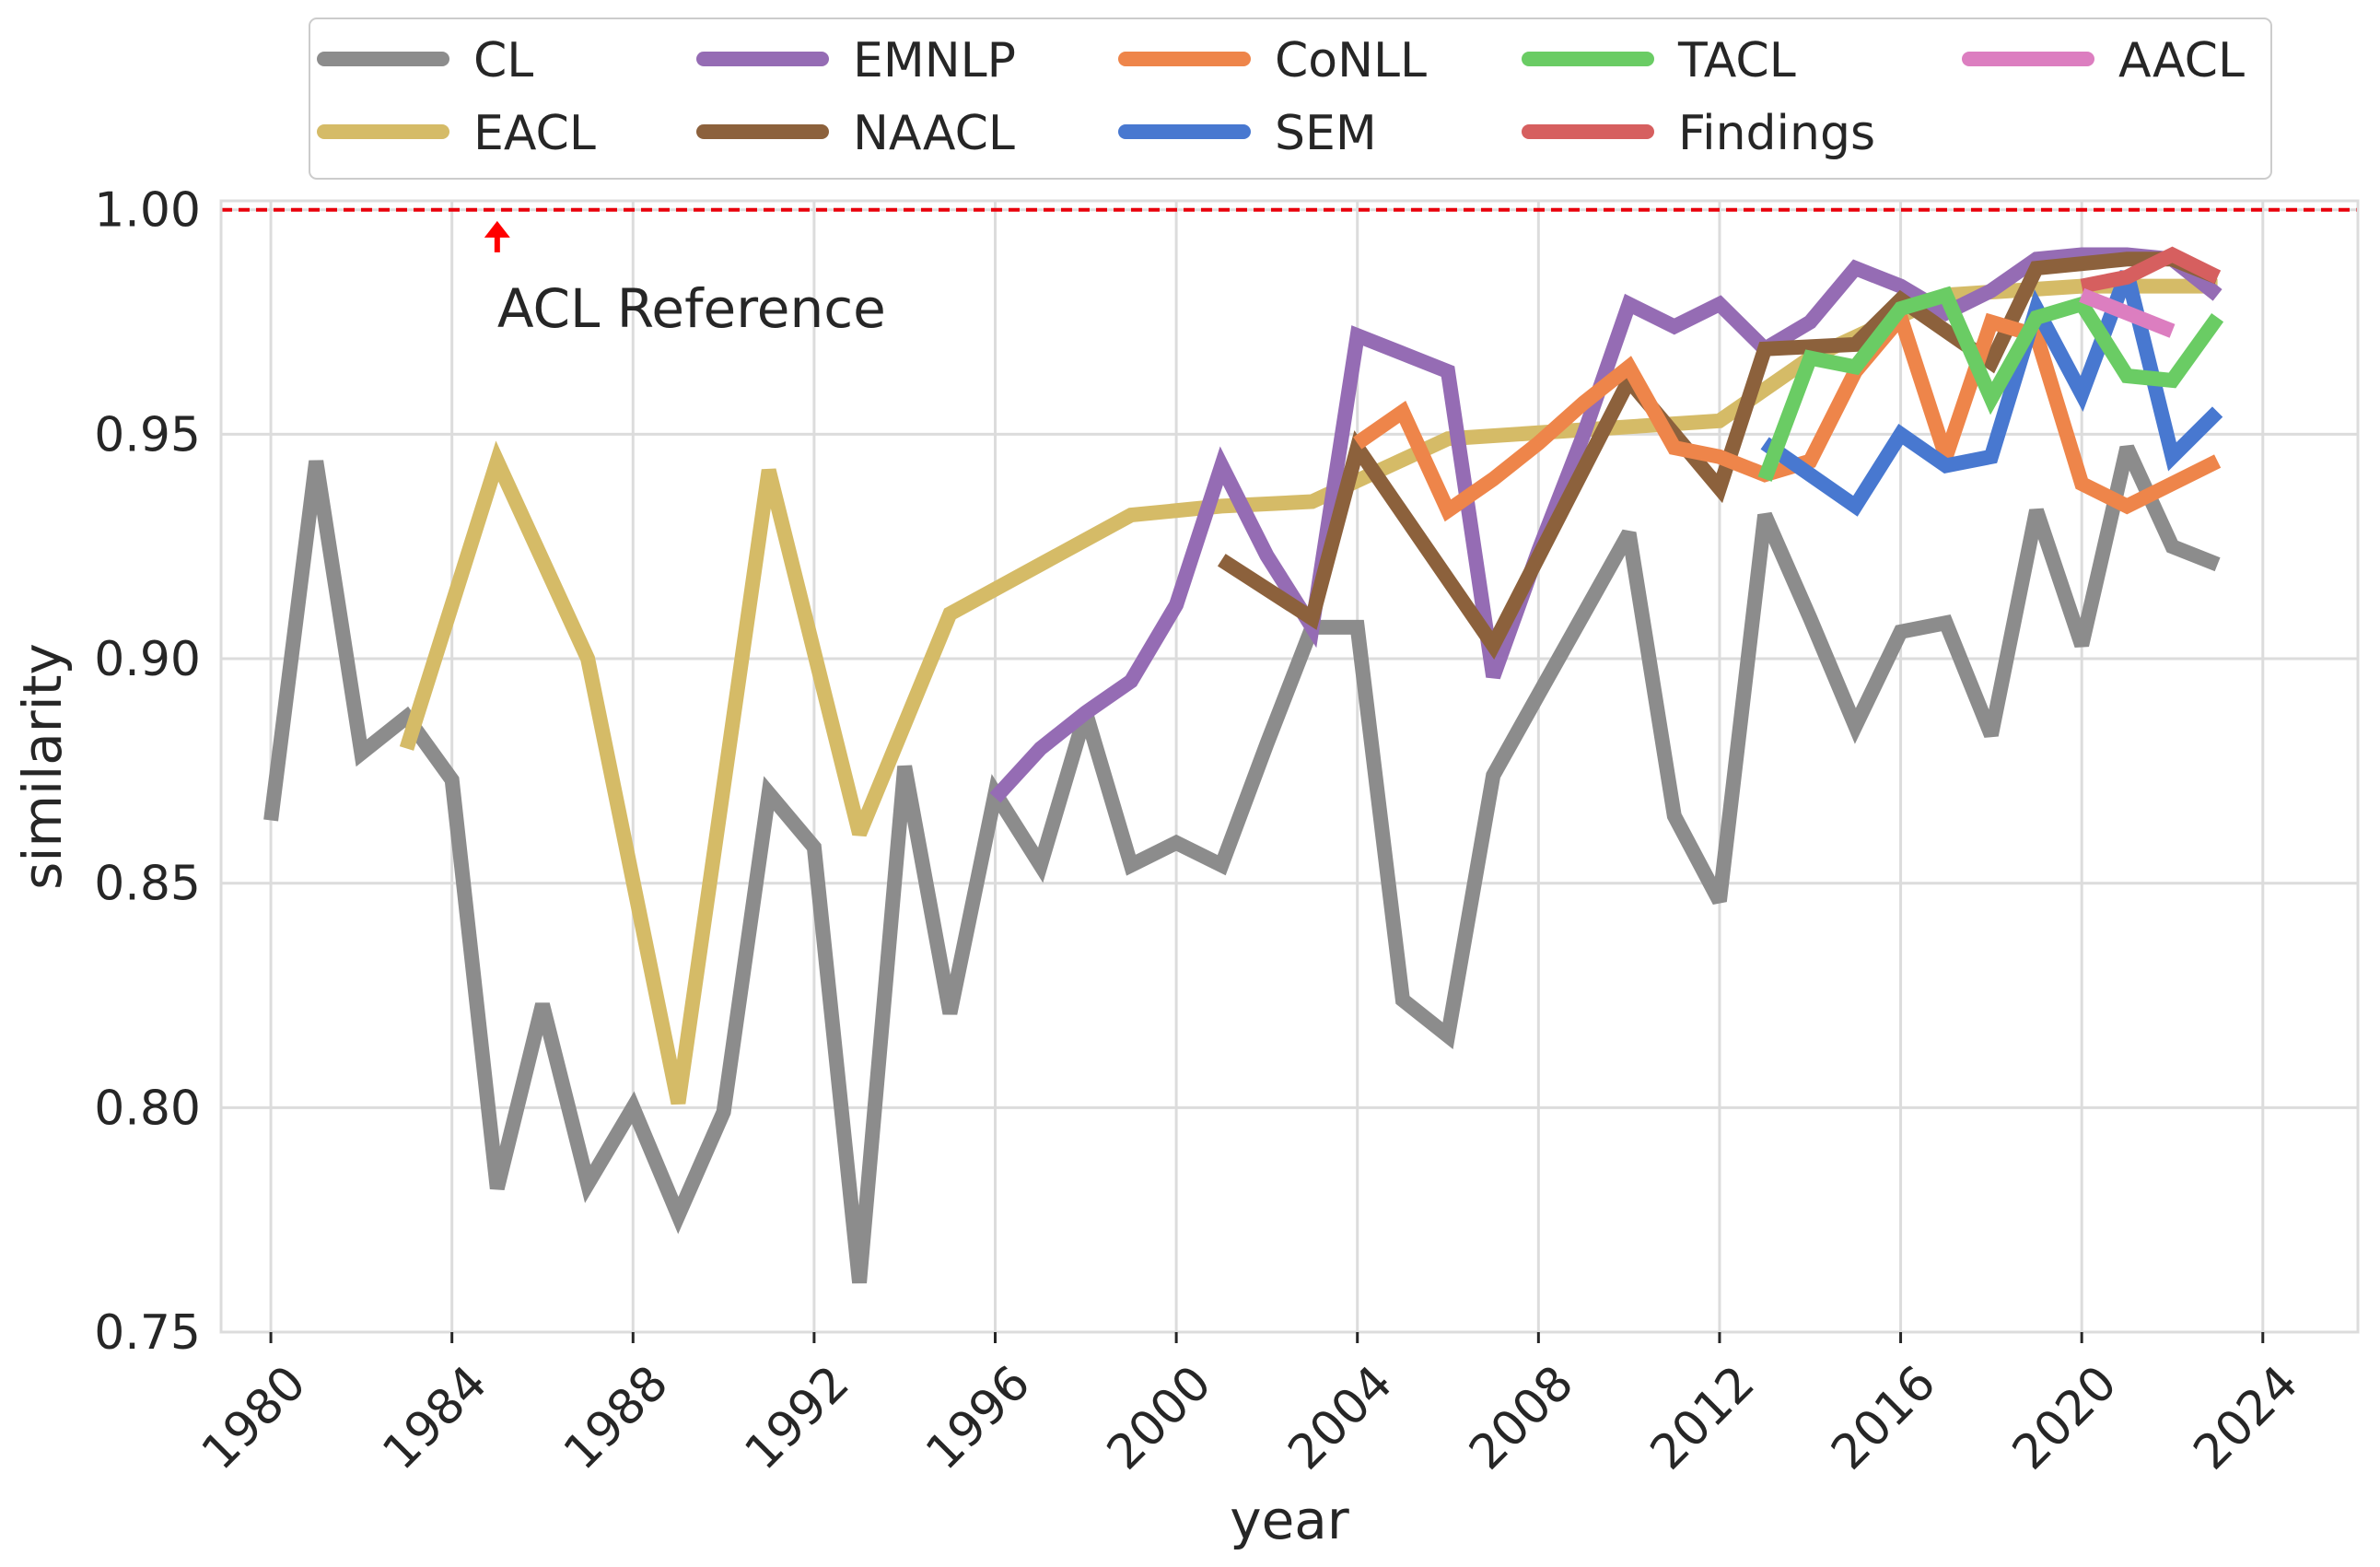  What do you see at coordinates (2151, 270) in the screenshot?
I see `series-line-findings` at bounding box center [2151, 270].